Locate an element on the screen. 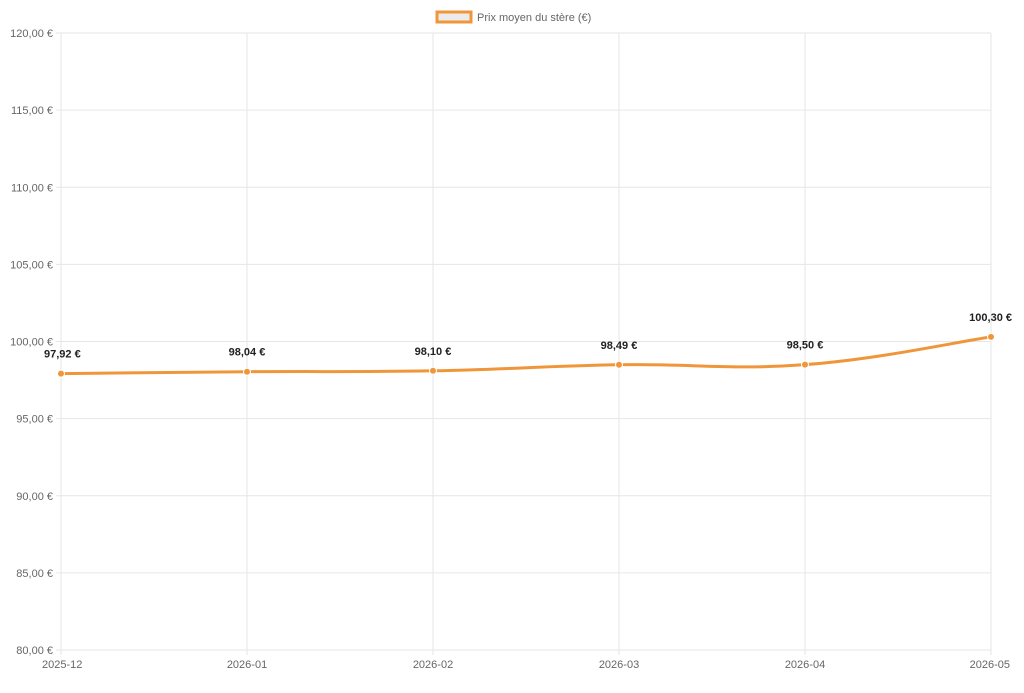 This screenshot has height=693, width=1024. data-label: 98,50 € is located at coordinates (805, 346).